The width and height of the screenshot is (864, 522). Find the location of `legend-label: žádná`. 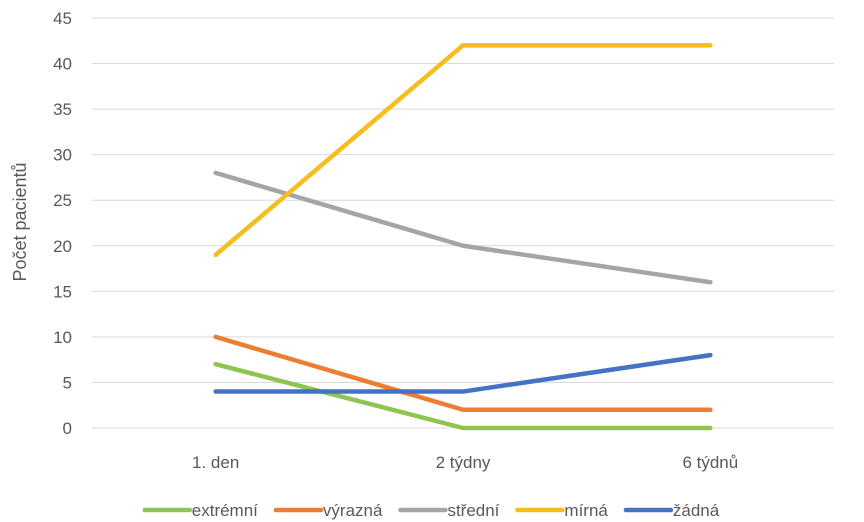

legend-label: žádná is located at coordinates (696, 510).